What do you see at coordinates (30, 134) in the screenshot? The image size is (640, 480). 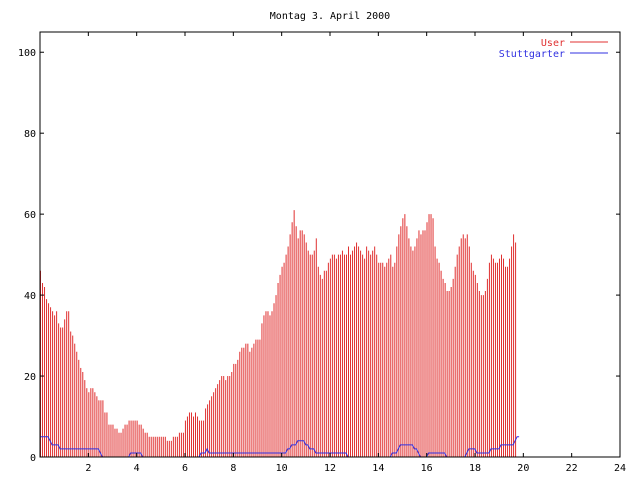 I see `y-tick-label: 80` at bounding box center [30, 134].